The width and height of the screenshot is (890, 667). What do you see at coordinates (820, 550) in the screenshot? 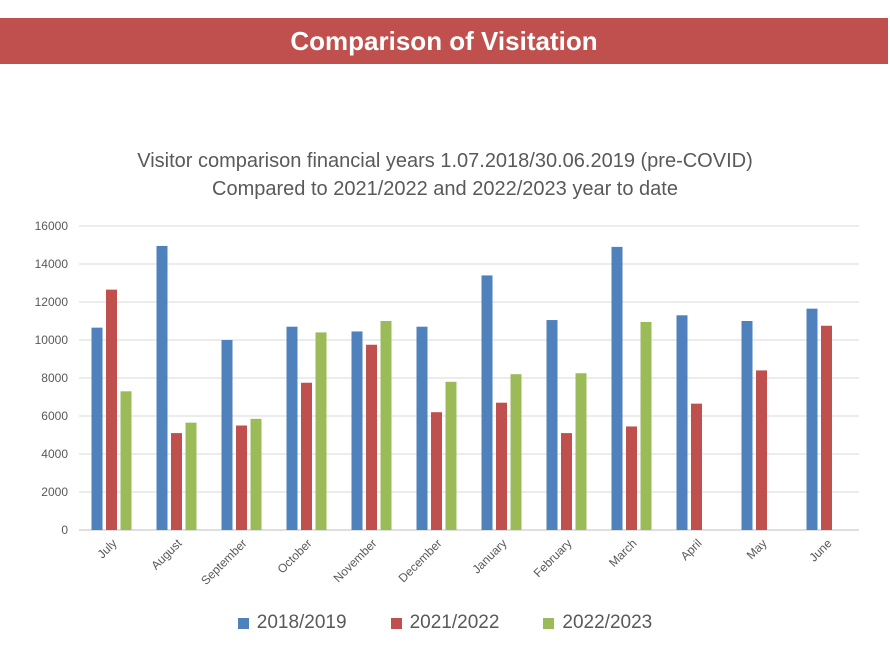
I see `x-tick-label: June` at bounding box center [820, 550].